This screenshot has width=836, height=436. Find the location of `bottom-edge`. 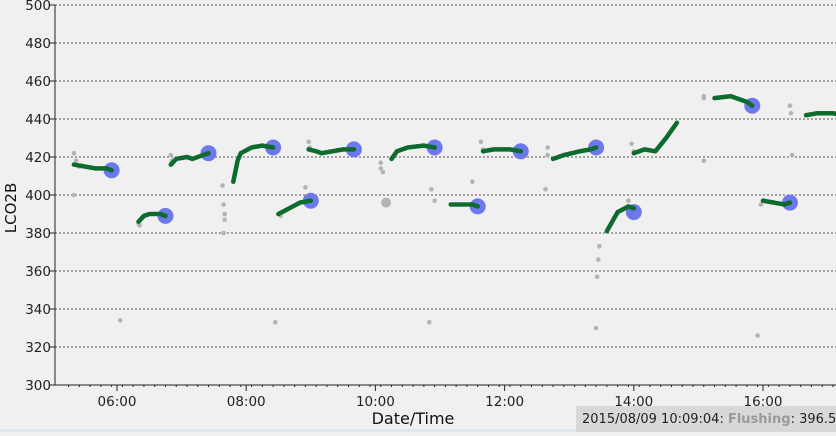

bottom-edge is located at coordinates (288, 430).